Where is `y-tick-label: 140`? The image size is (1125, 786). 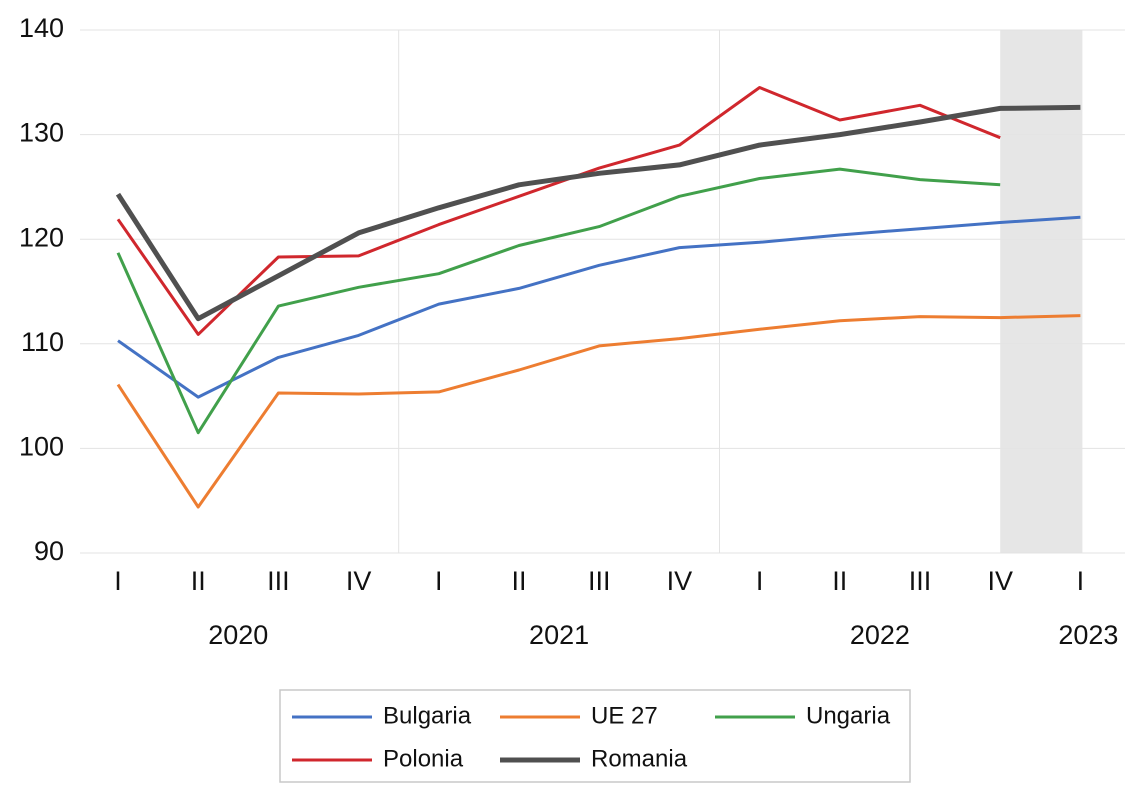
y-tick-label: 140 is located at coordinates (41, 28).